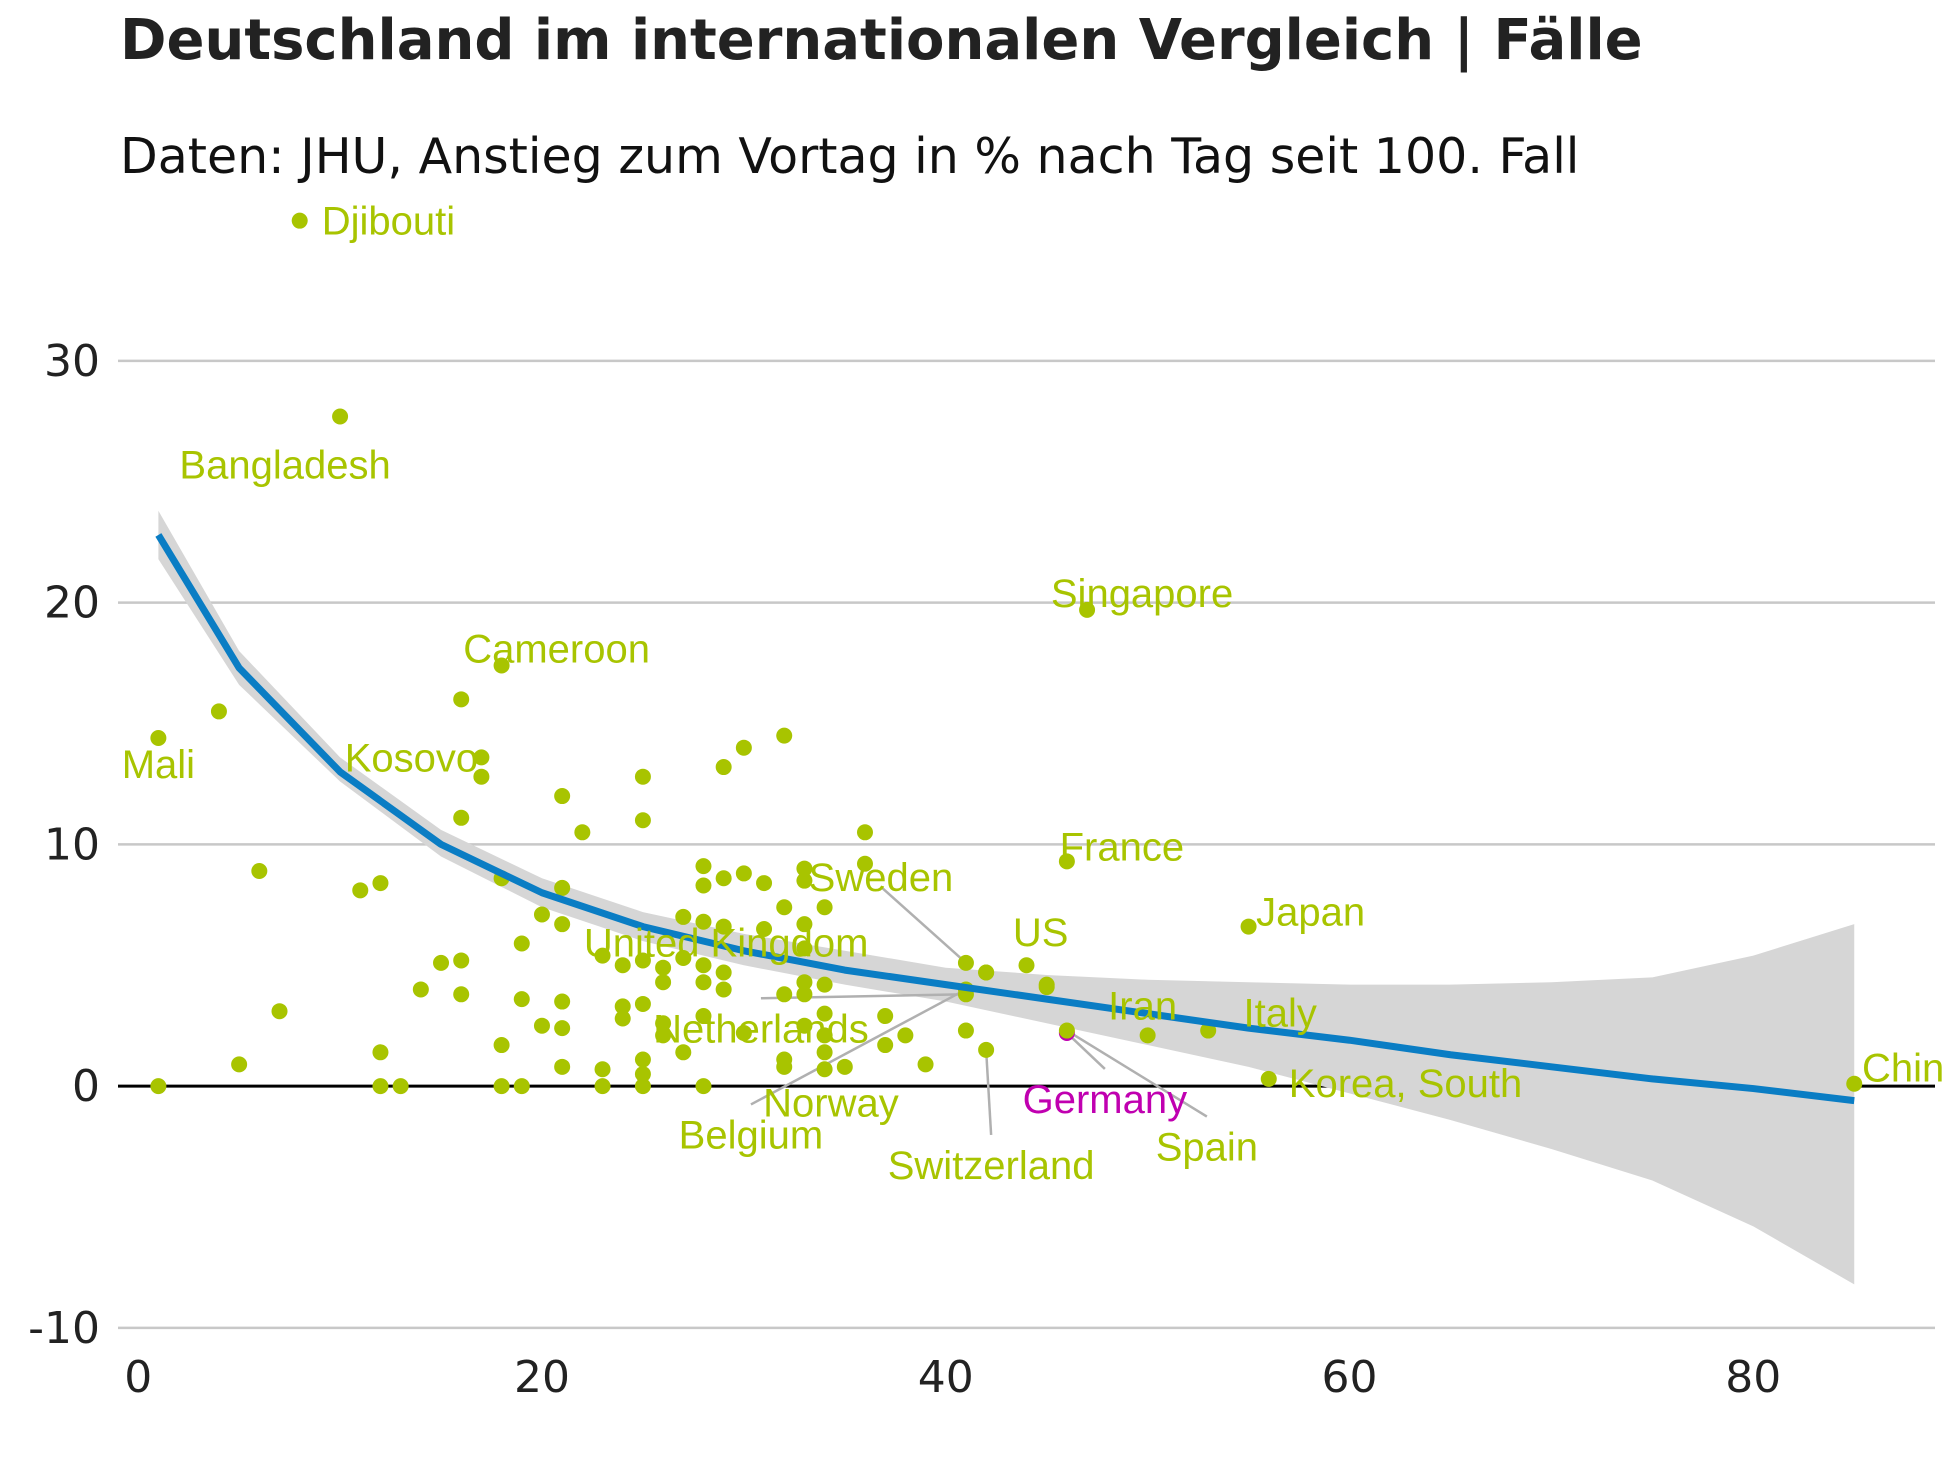  Describe the element at coordinates (411, 758) in the screenshot. I see `point-label-kosovo: Kosovo` at that location.